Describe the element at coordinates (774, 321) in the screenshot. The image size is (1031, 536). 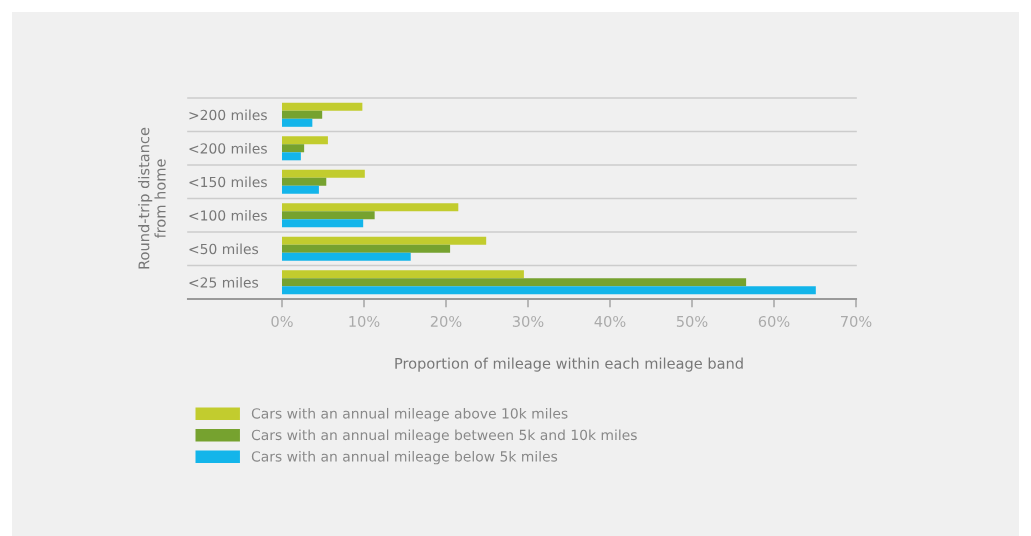
I see `x-tick-label: 60%` at that location.